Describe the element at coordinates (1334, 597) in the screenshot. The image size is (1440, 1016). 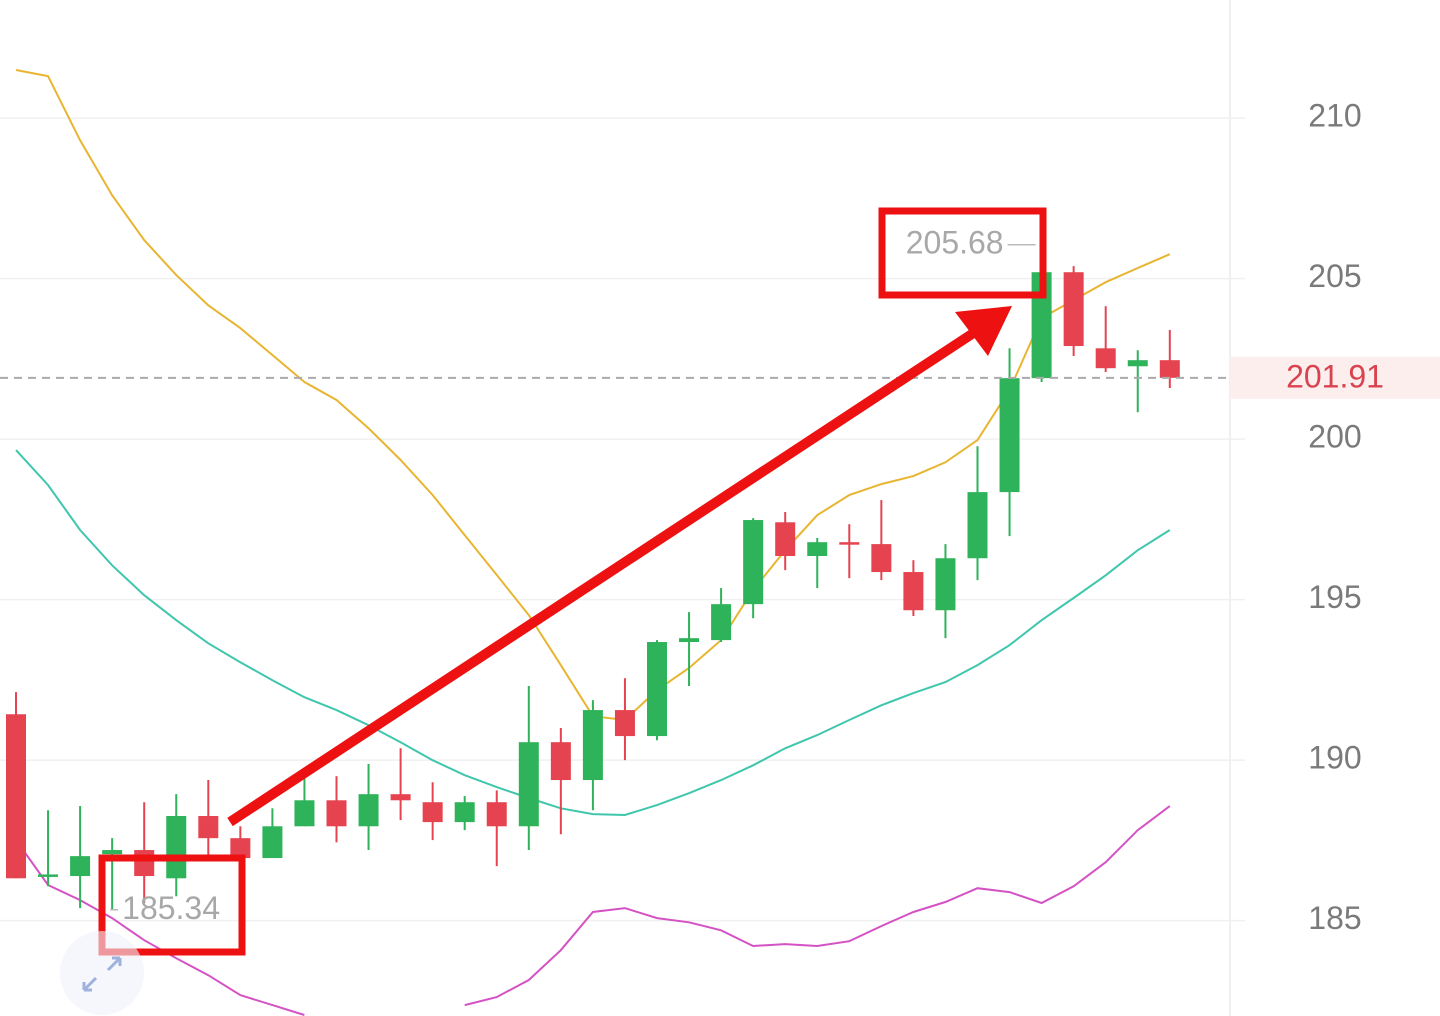
I see `y-tick-label: 195` at that location.